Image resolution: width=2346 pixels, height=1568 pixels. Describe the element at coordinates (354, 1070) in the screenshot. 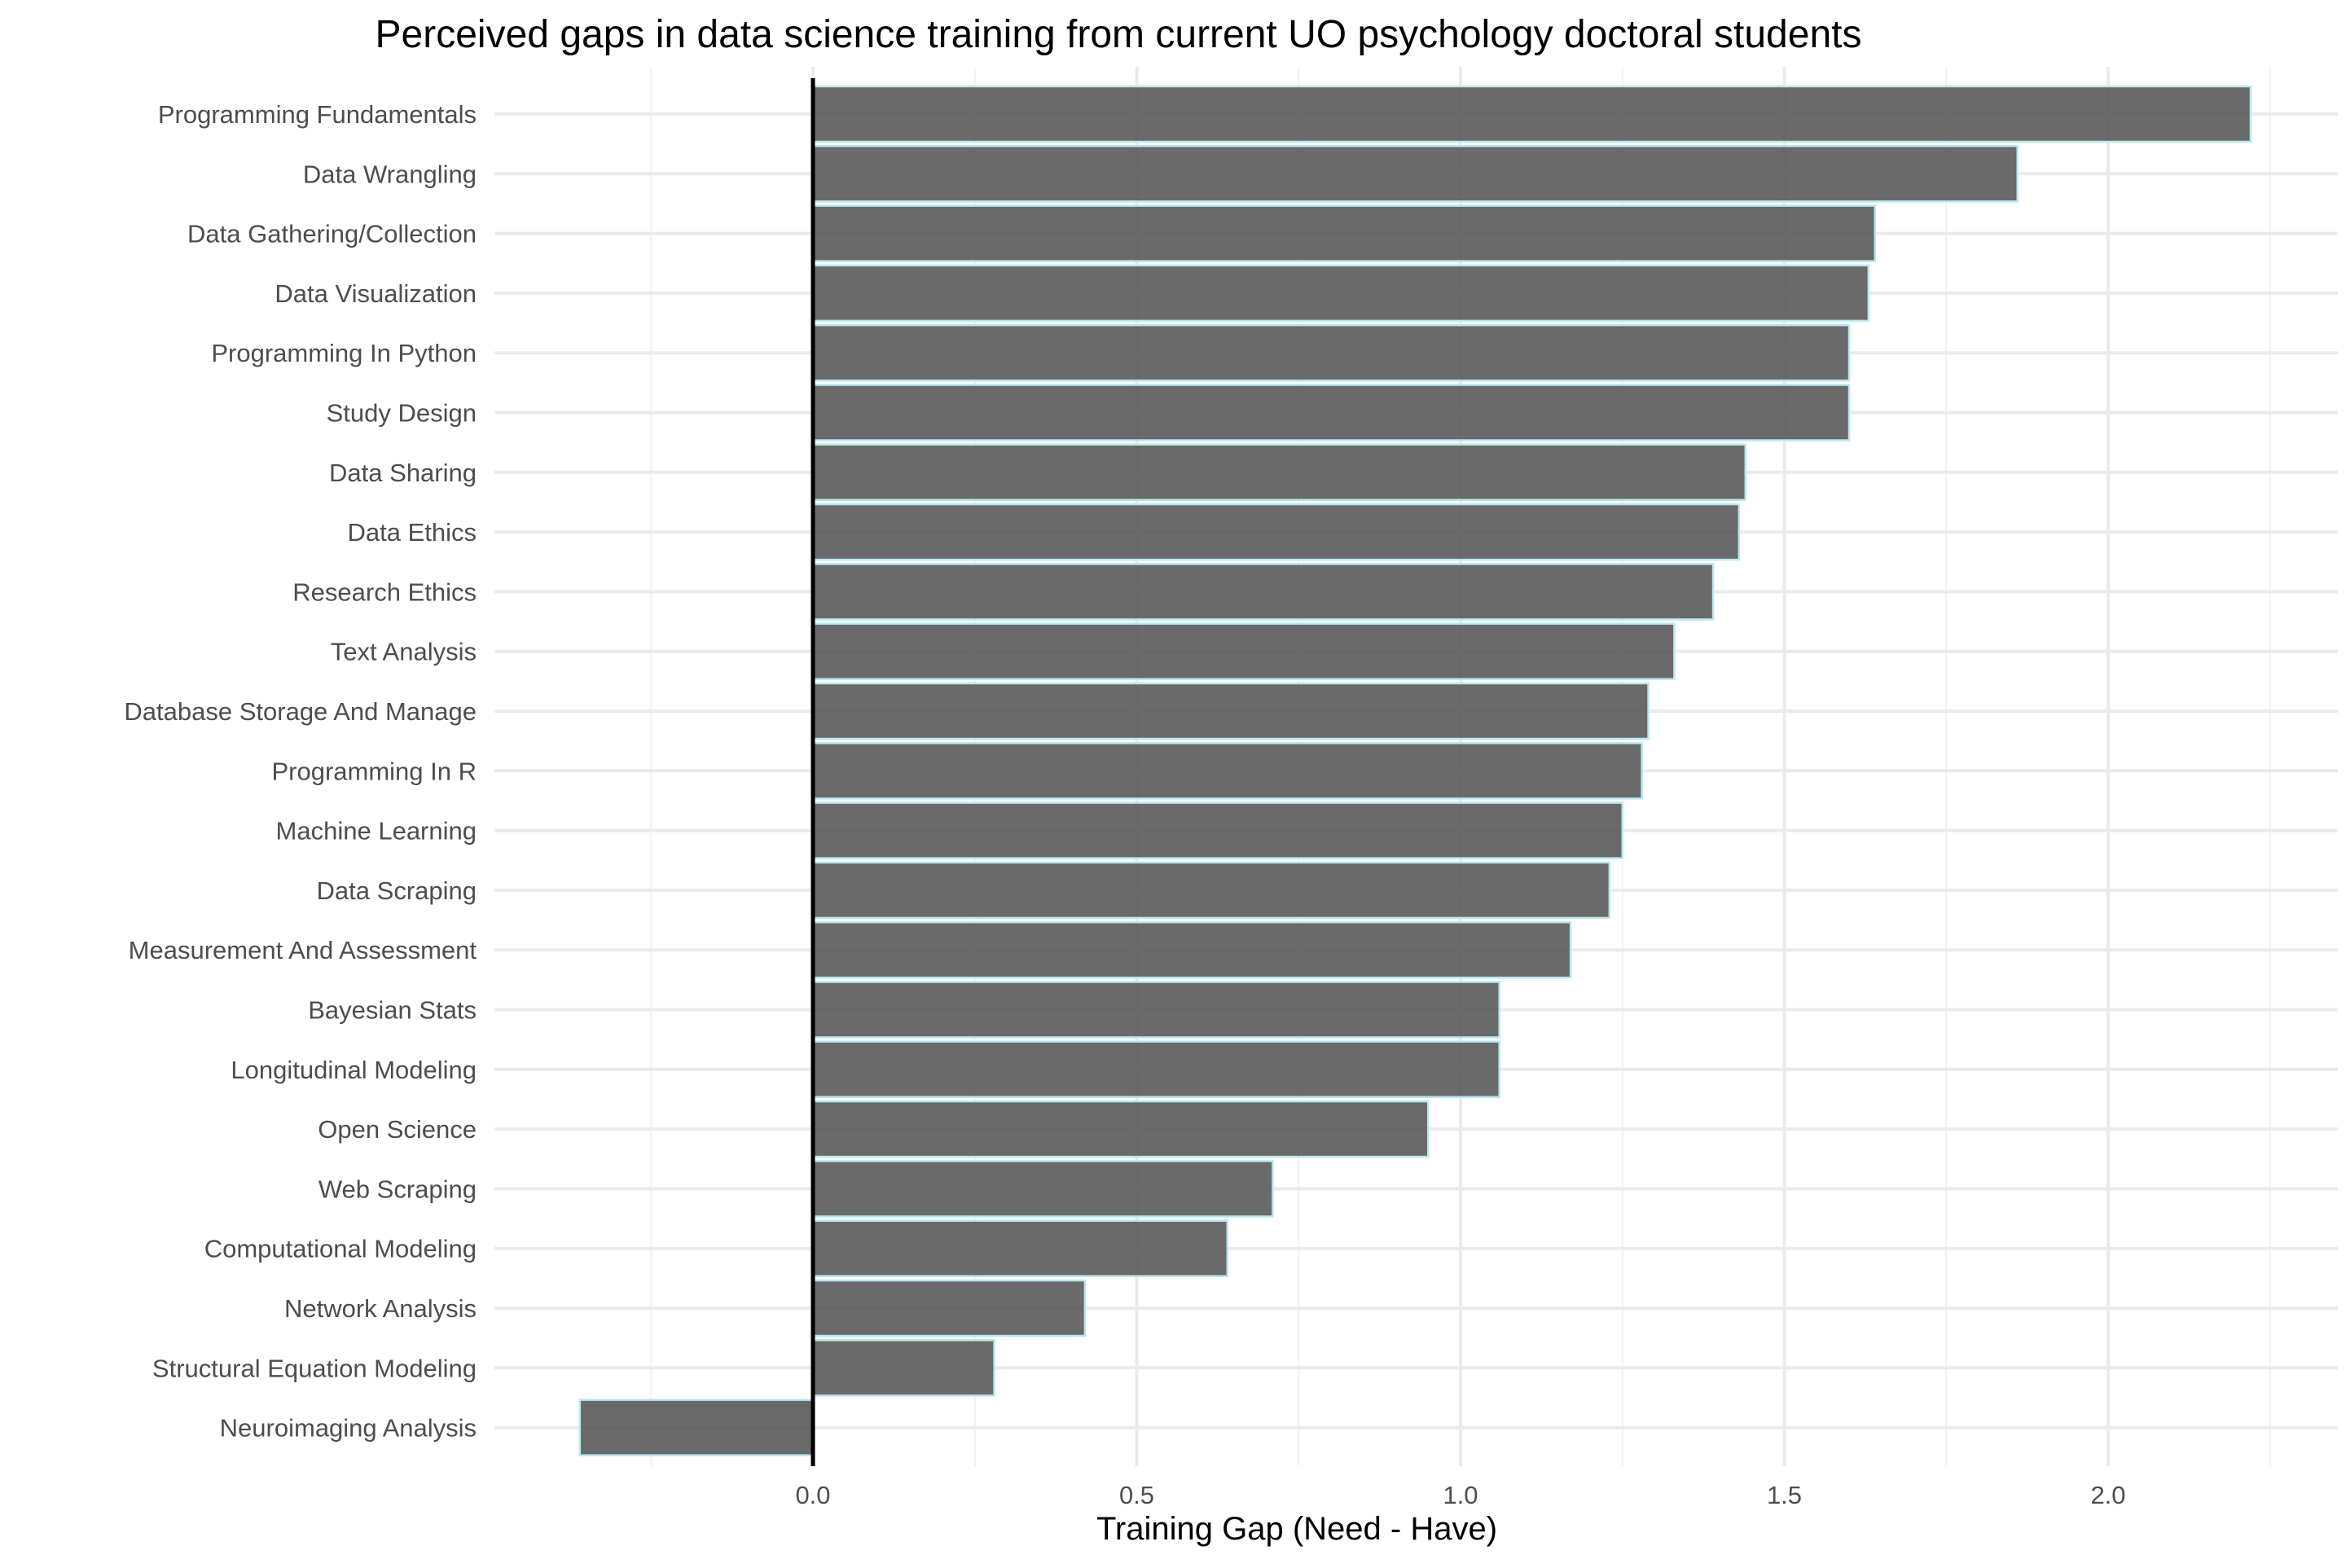

I see `category-label: Longitudinal Modeling` at that location.